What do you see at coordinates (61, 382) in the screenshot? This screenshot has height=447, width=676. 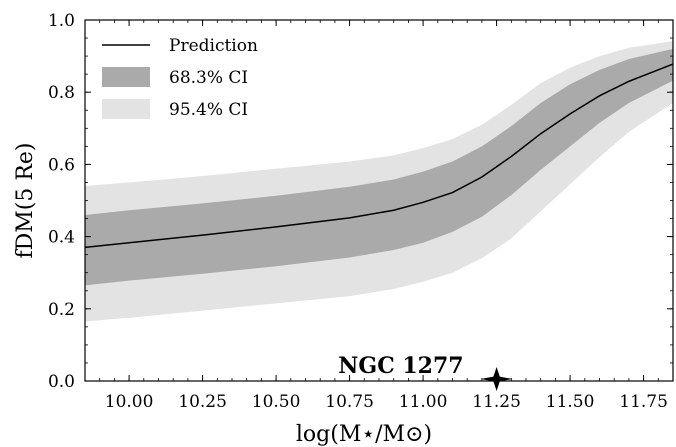 I see `y-tick-label: 0.0` at bounding box center [61, 382].